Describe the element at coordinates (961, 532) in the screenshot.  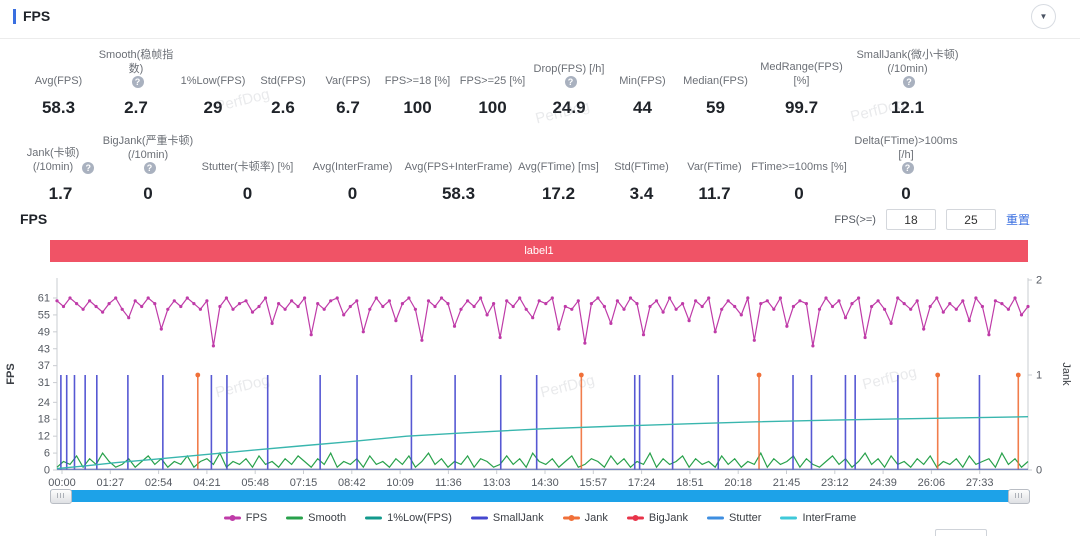
I see `cutoff-input-box` at that location.